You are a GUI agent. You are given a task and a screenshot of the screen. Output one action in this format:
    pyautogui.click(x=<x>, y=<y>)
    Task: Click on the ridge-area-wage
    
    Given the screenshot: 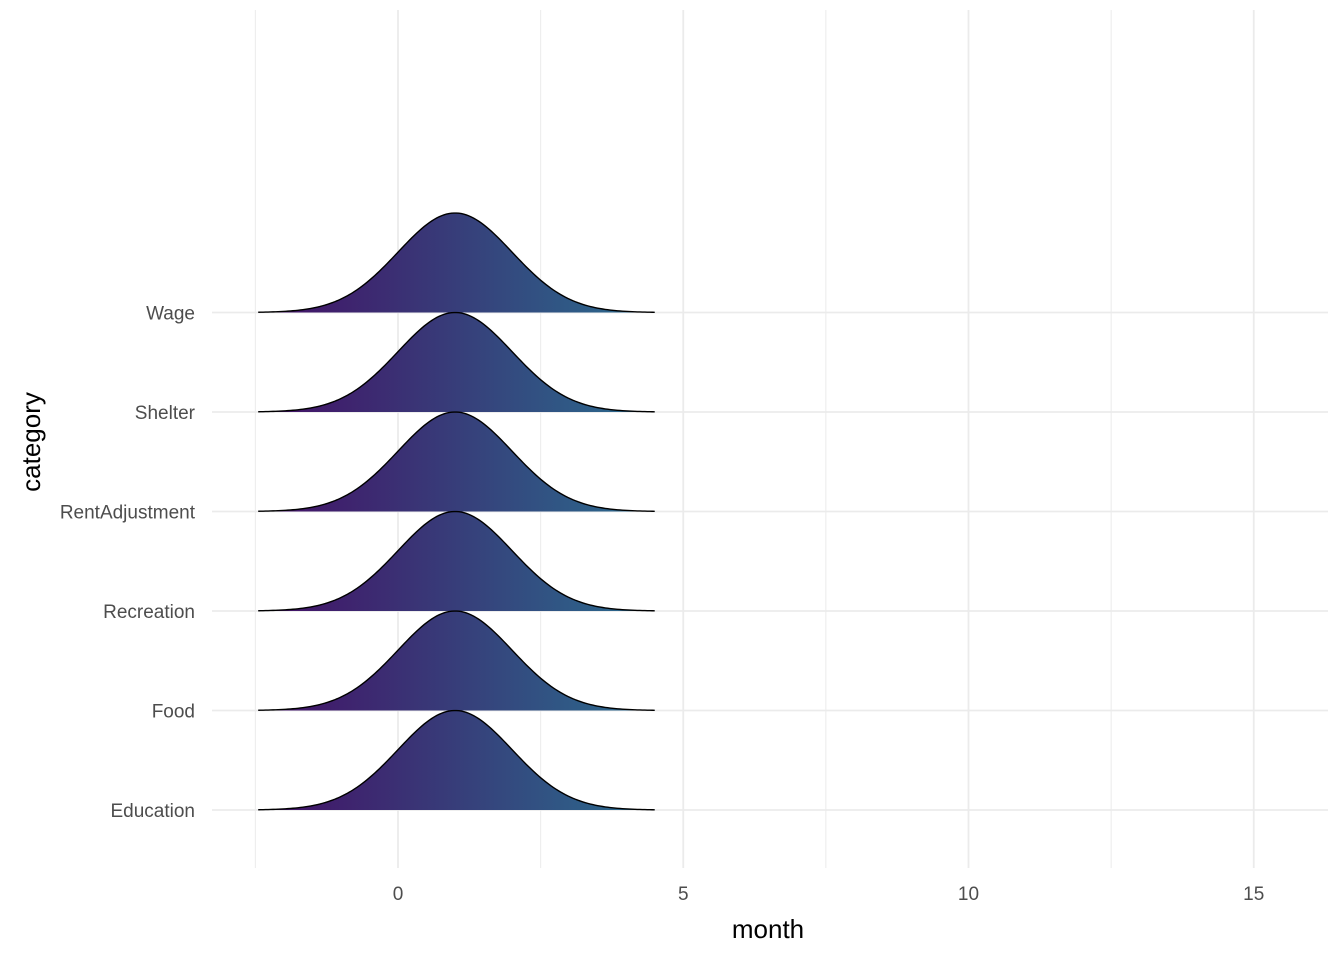 What is the action you would take?
    pyautogui.click(x=456, y=263)
    